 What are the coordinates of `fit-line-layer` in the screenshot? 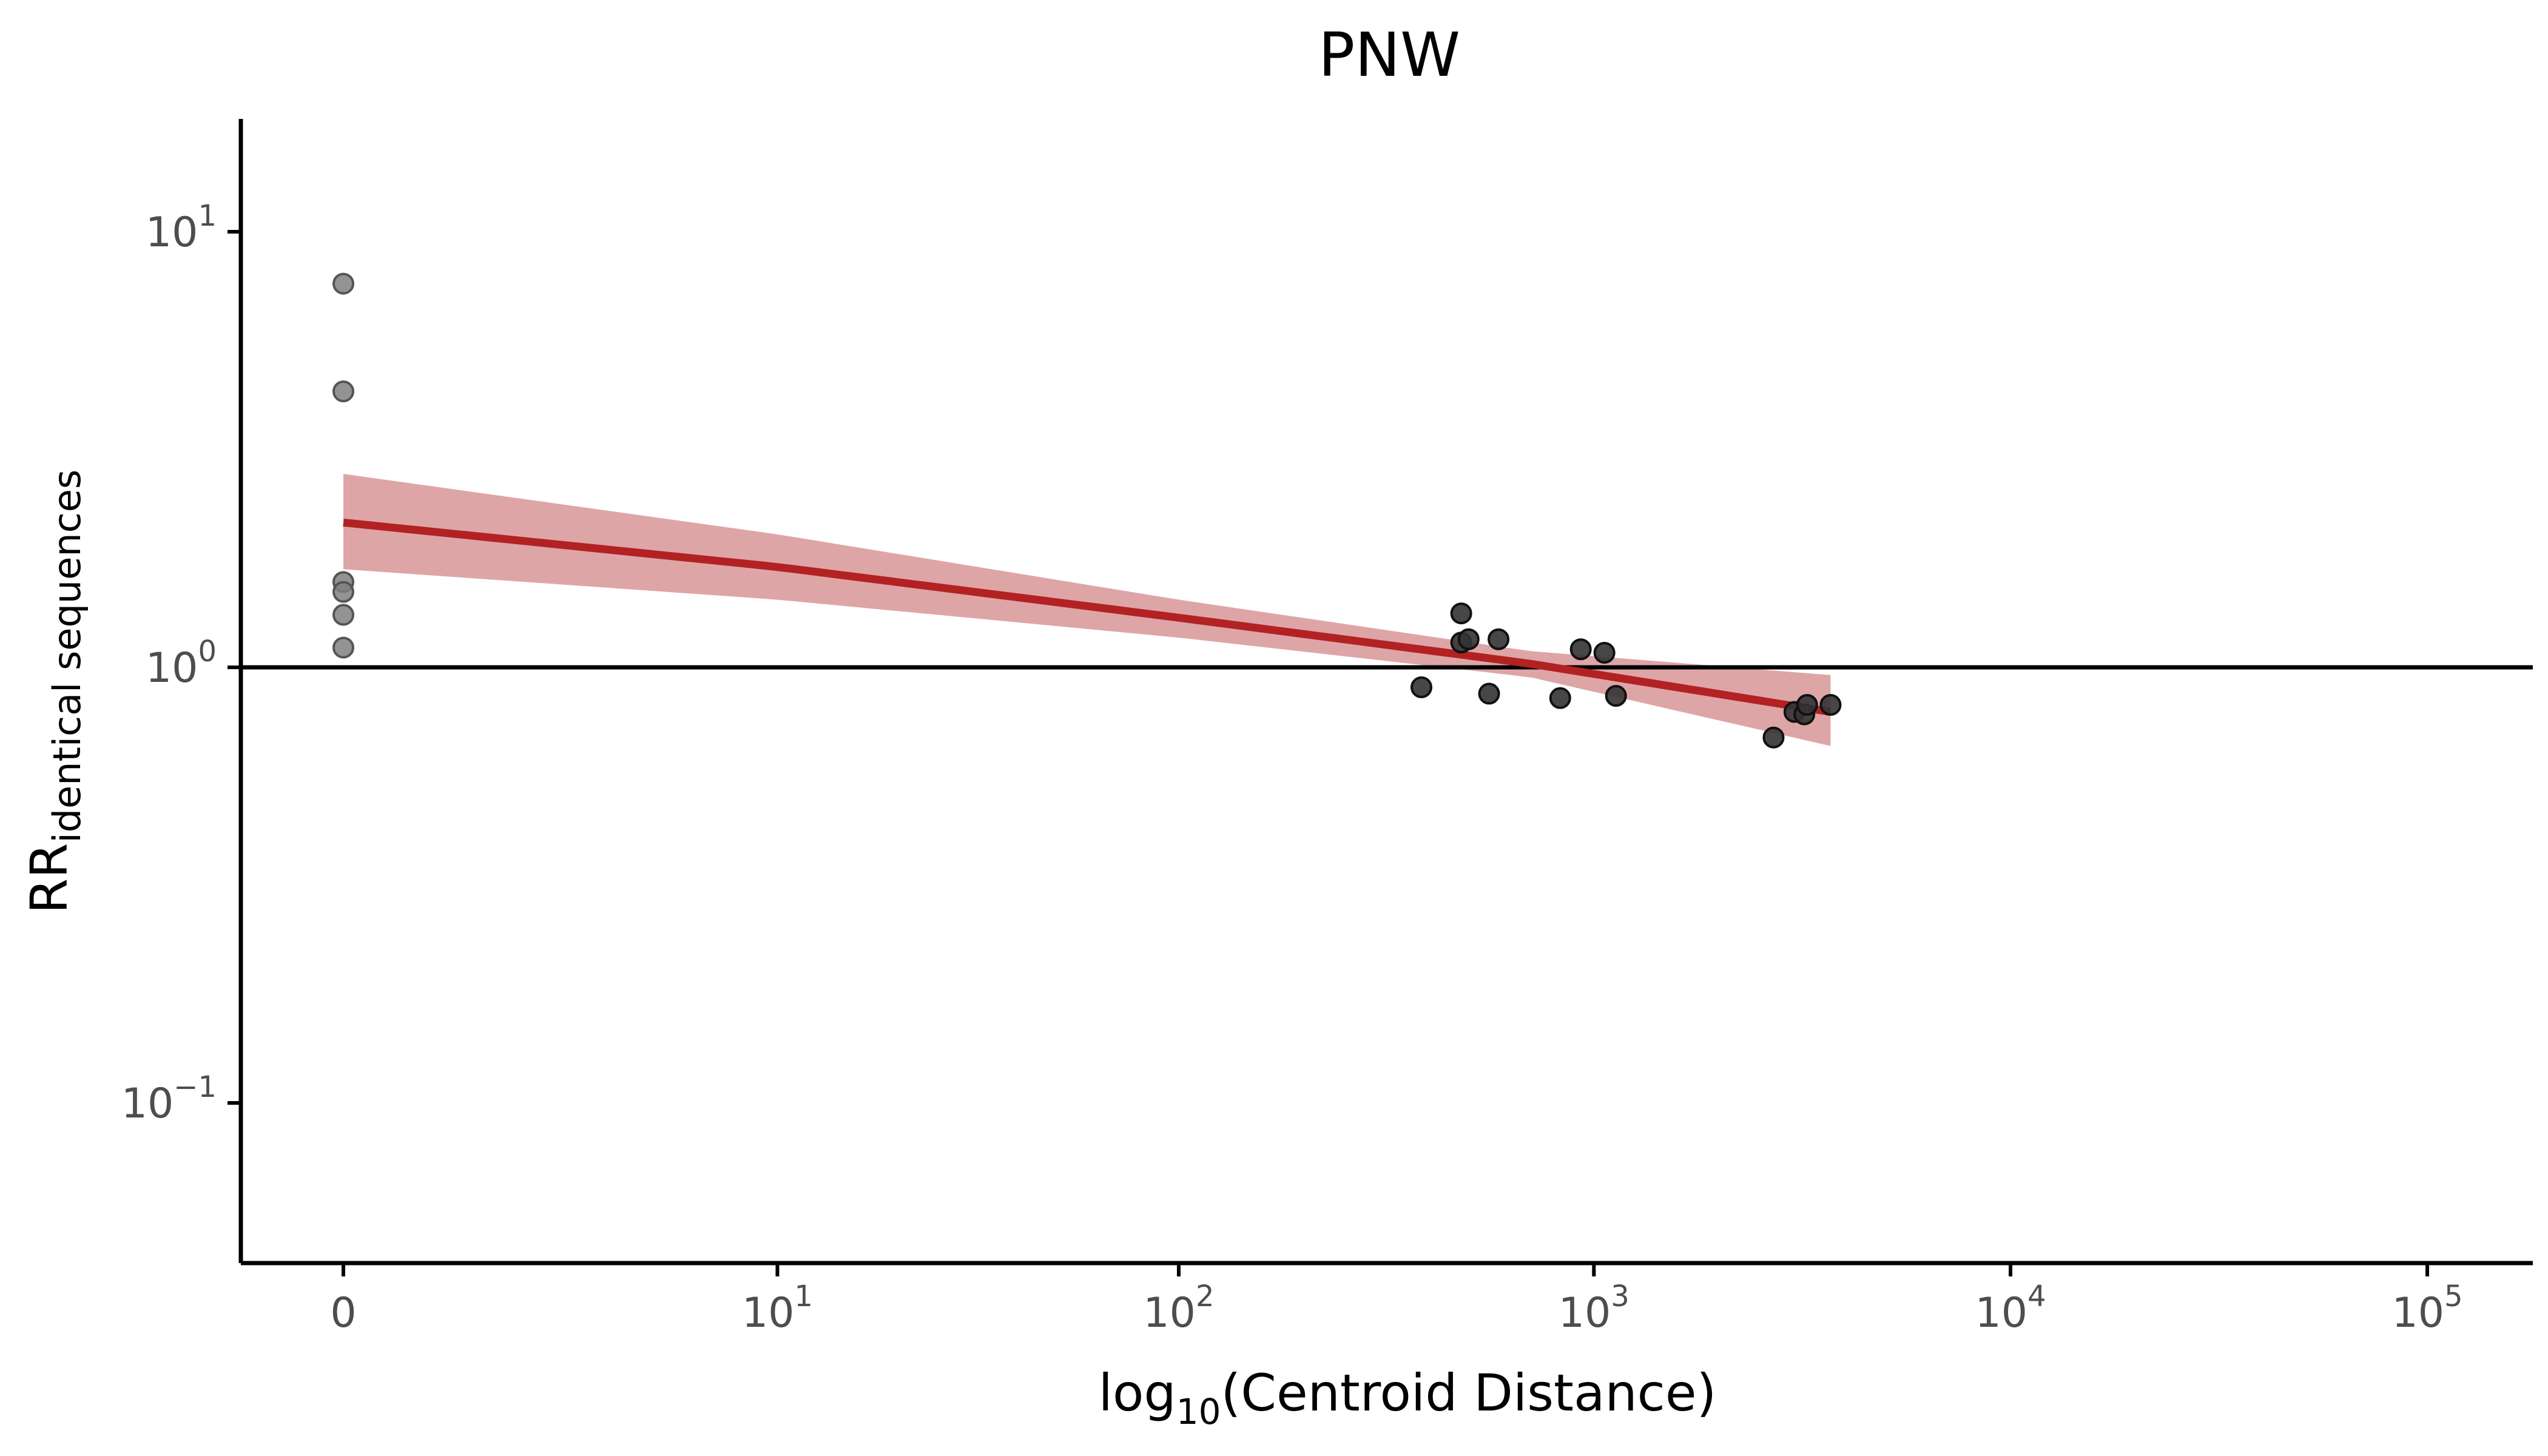 It's located at (1087, 617).